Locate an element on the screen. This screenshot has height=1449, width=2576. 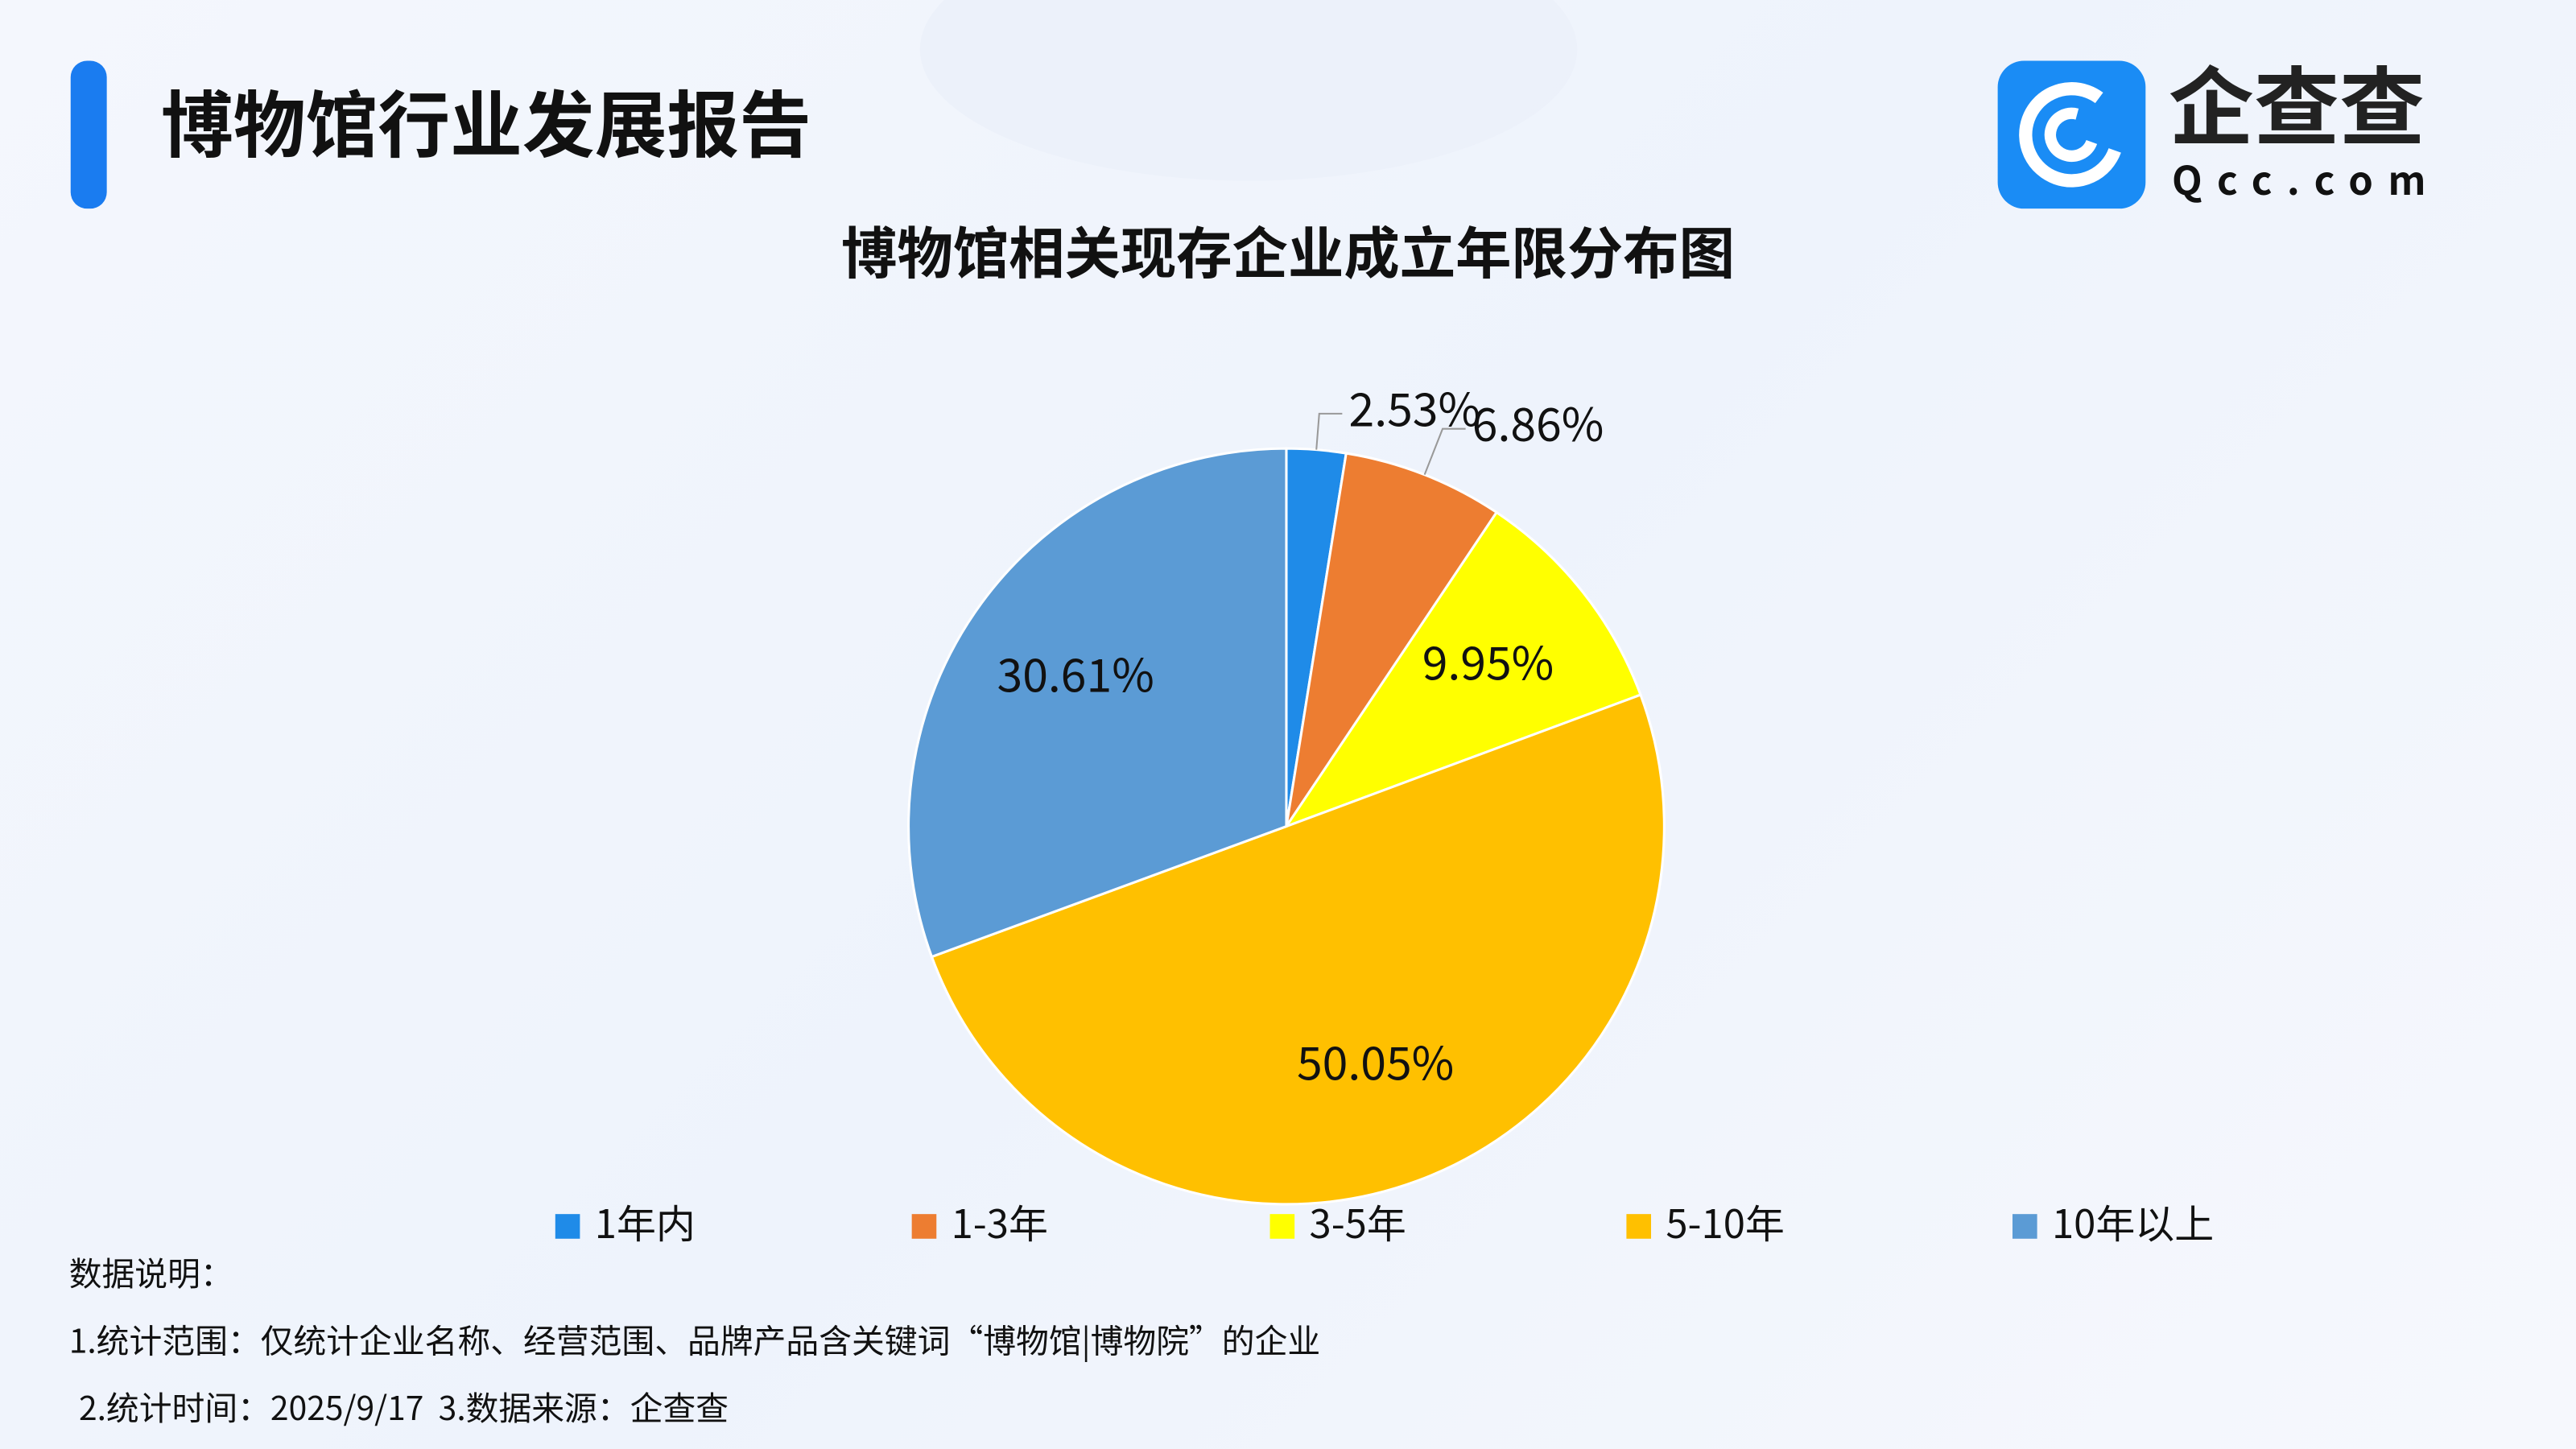
legend-label: 5-10年 is located at coordinates (1725, 1221).